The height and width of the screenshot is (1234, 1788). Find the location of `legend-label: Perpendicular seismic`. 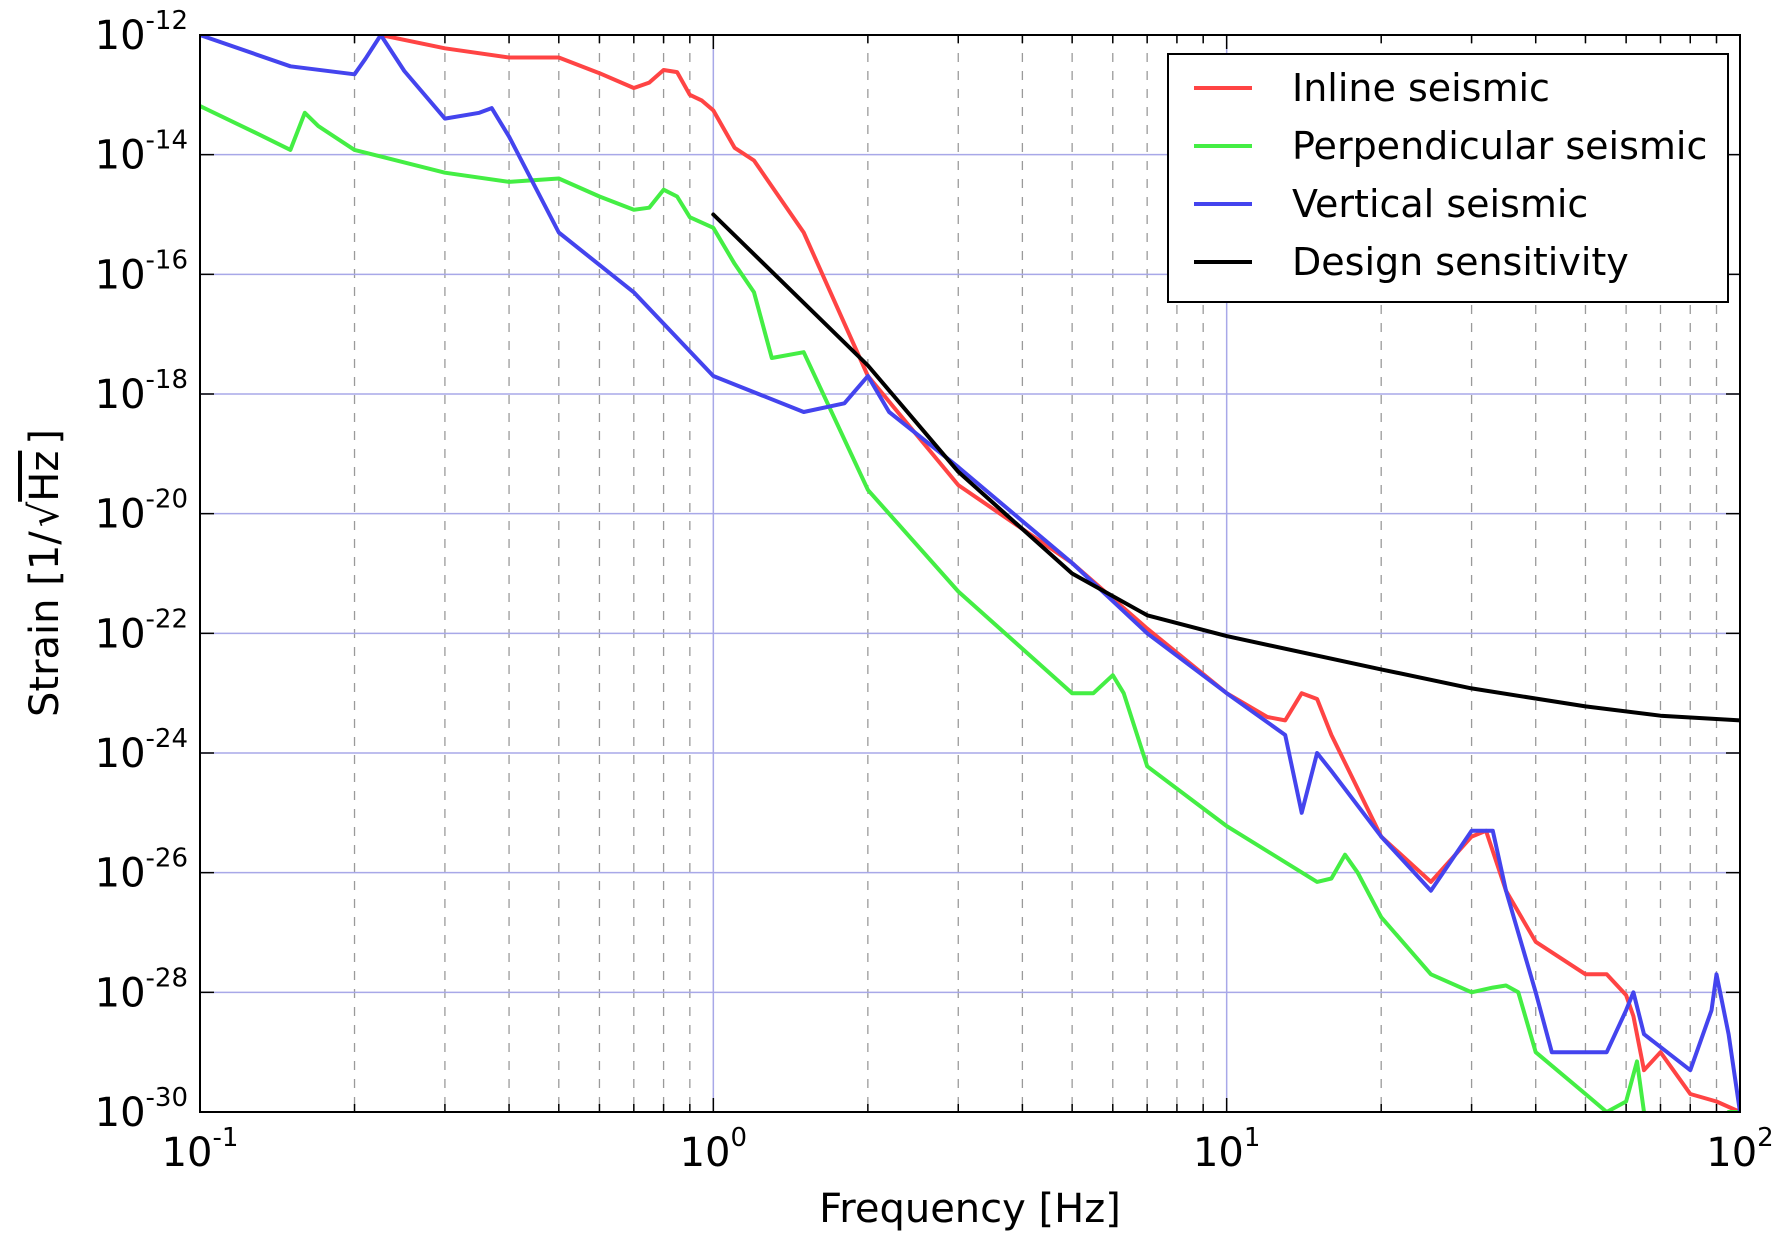

legend-label: Perpendicular seismic is located at coordinates (1499, 146).